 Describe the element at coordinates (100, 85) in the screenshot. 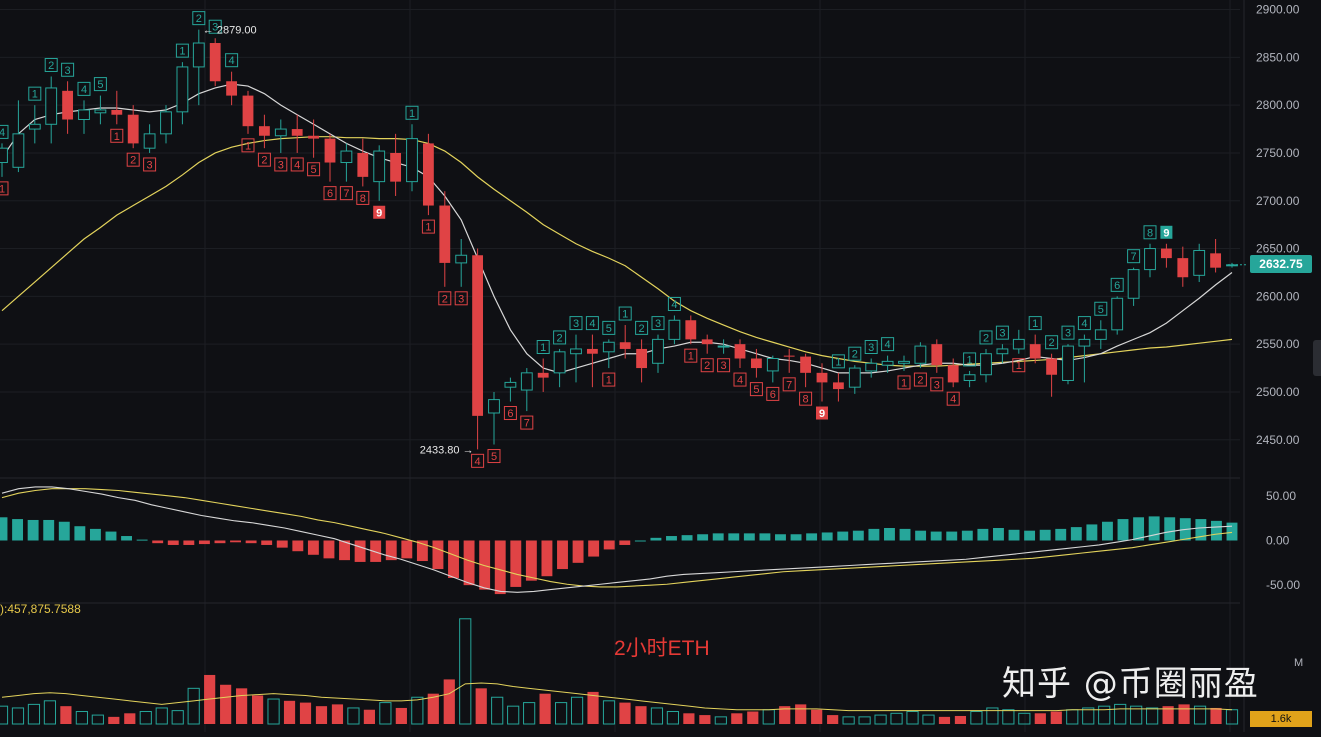

I see `td-count-label: 5` at that location.